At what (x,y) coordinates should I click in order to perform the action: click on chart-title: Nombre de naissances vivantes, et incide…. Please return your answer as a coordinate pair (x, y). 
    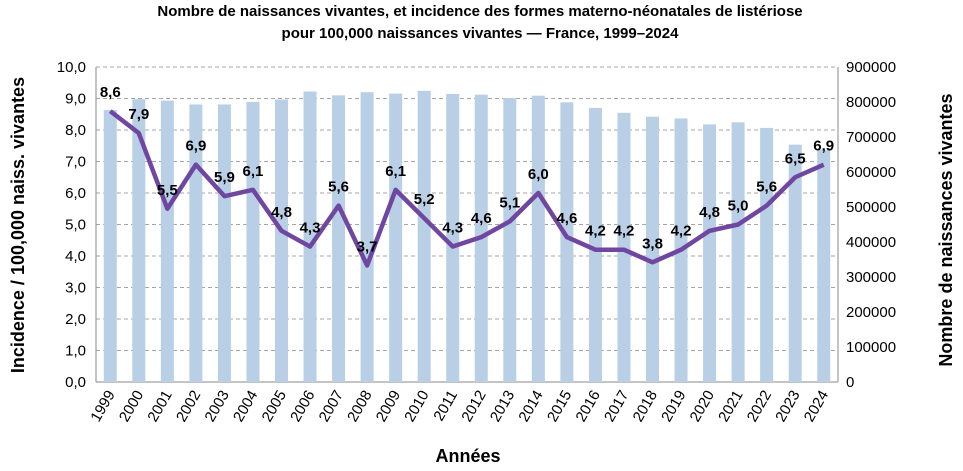
    Looking at the image, I should click on (479, 11).